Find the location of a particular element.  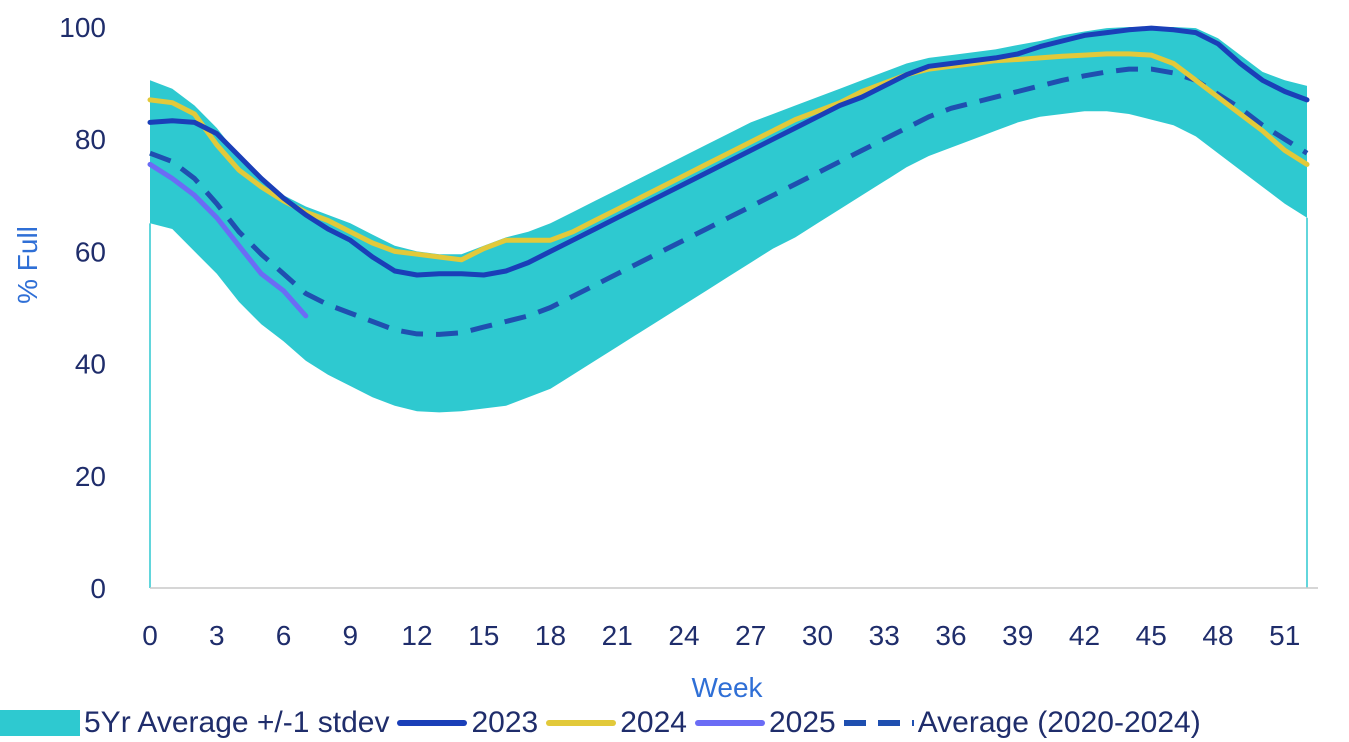

x-tick-label: 51 is located at coordinates (1284, 635).